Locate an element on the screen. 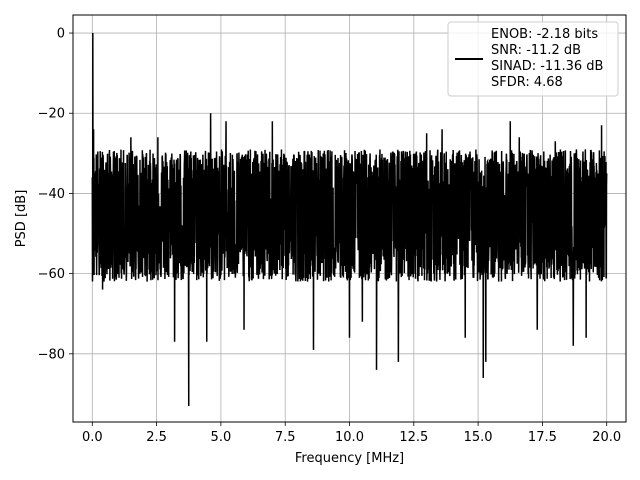 This screenshot has height=480, width=640. x-axis-ticks: 0.0 2.5 5.0 7.5 10.0 12.5 15.0 17.5 20.0 is located at coordinates (351, 433).